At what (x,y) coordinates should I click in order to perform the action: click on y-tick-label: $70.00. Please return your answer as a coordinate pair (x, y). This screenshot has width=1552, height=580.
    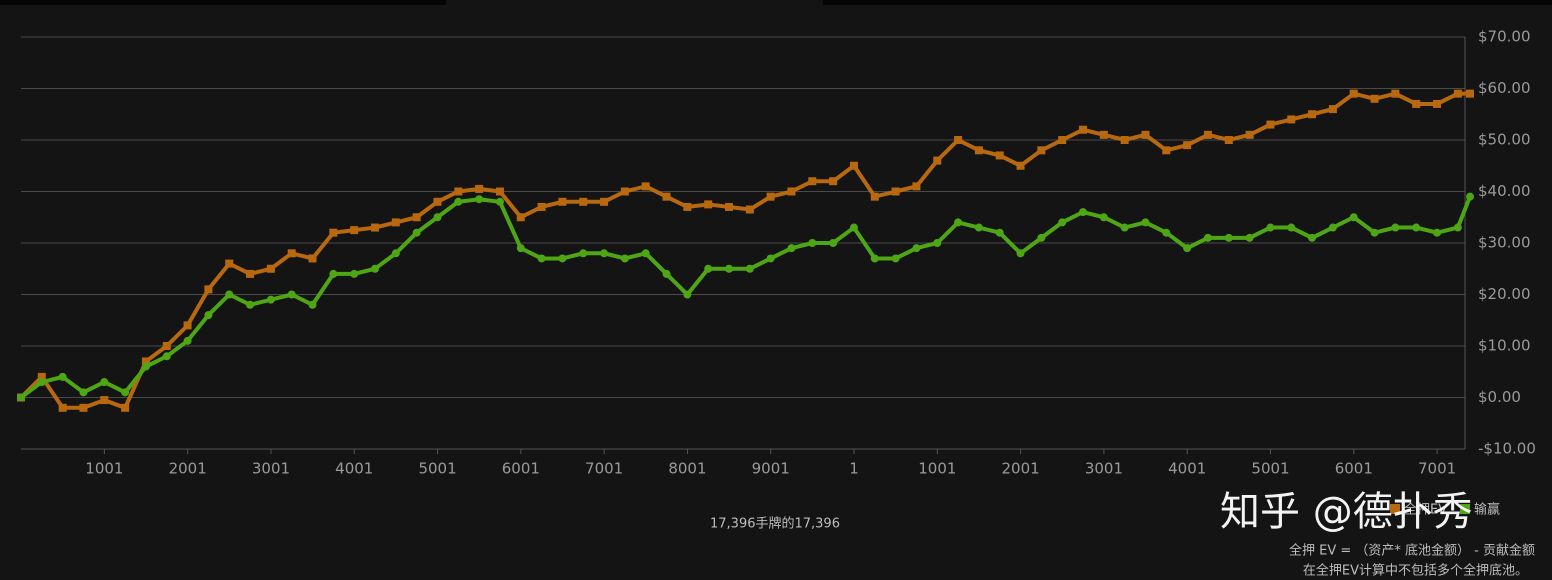
    Looking at the image, I should click on (1504, 37).